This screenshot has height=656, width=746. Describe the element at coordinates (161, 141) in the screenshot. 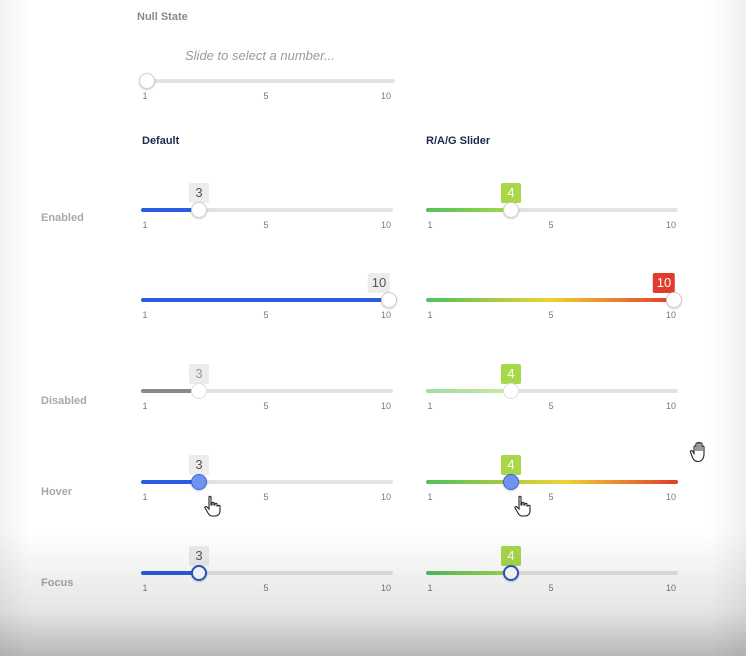

I see `column-heading-default: Default` at that location.